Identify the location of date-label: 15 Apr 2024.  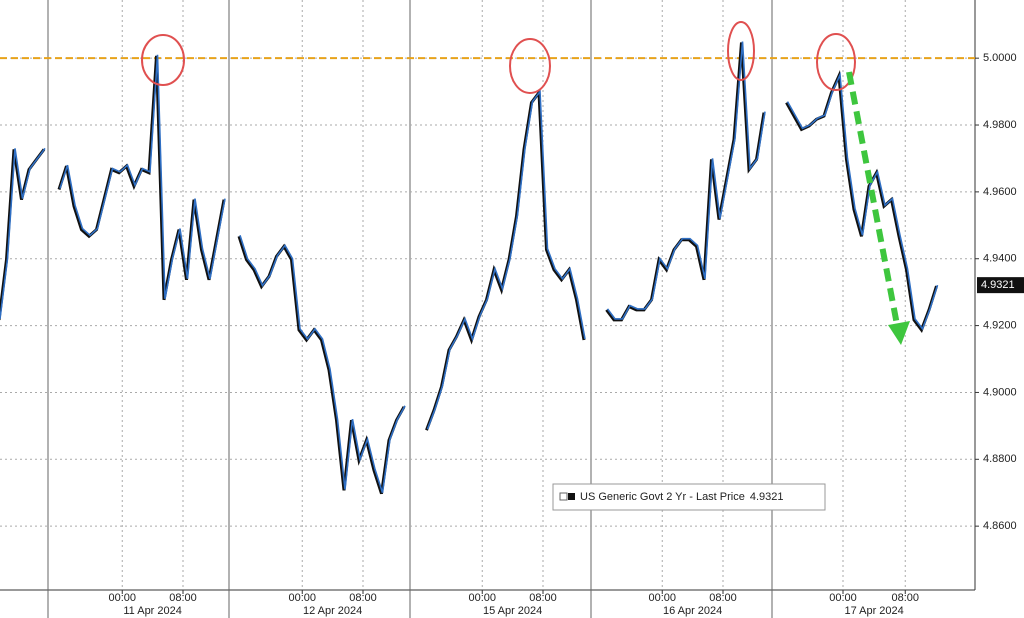
(512, 611).